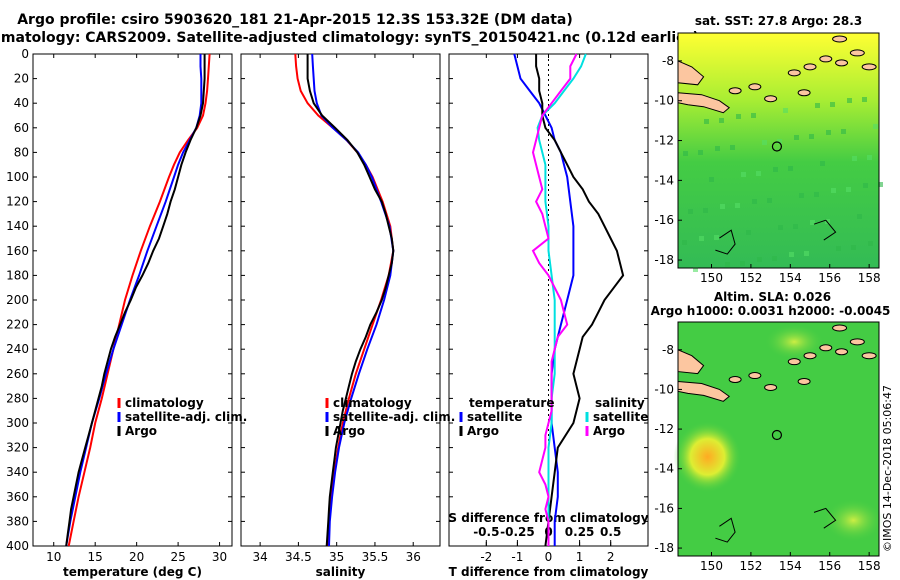 The height and width of the screenshot is (580, 900). What do you see at coordinates (132, 572) in the screenshot?
I see `x-axis-label: temperature (deg C)` at bounding box center [132, 572].